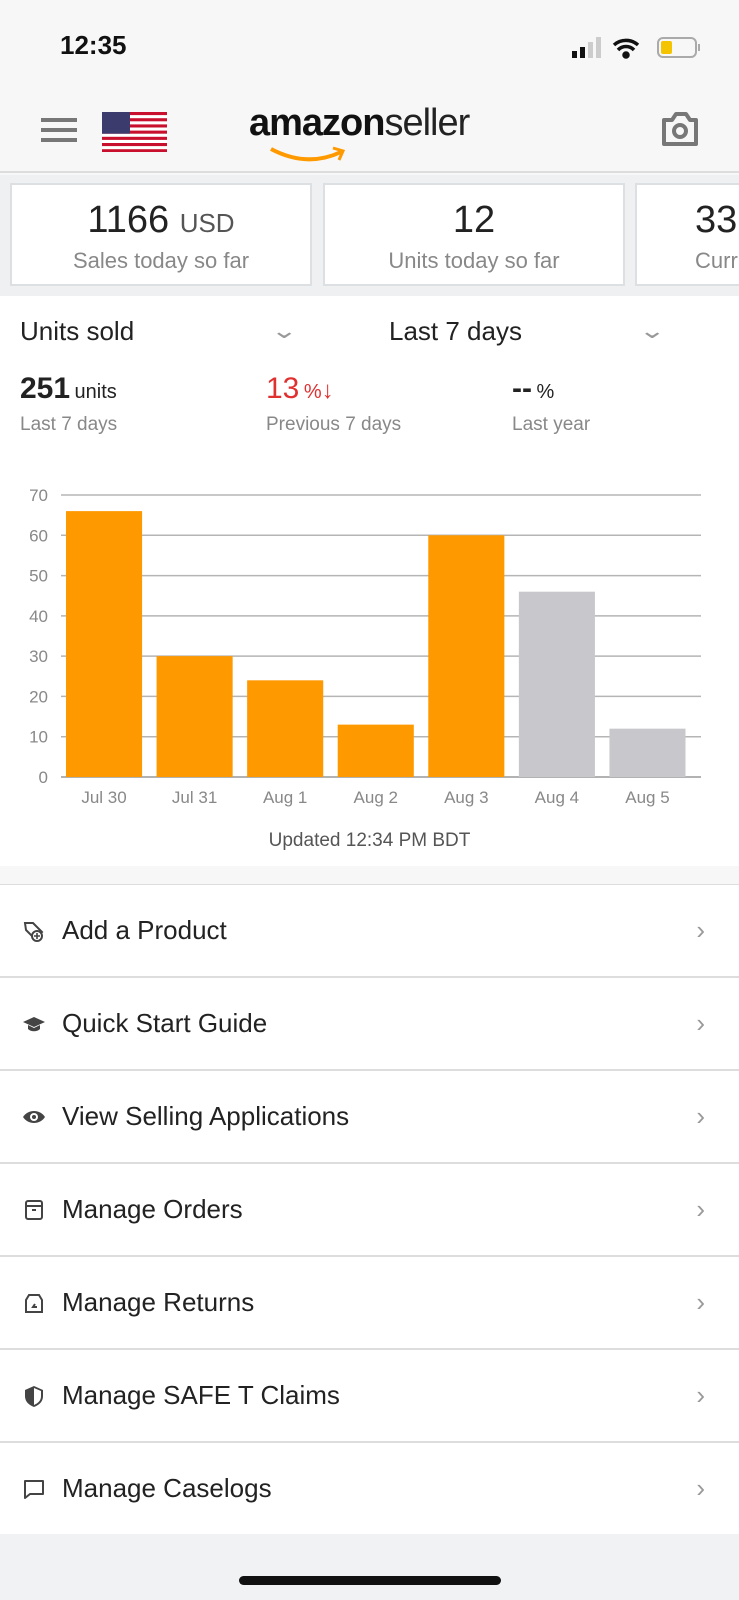 This screenshot has height=1600, width=739. What do you see at coordinates (43, 777) in the screenshot?
I see `y-tick-label: 0` at bounding box center [43, 777].